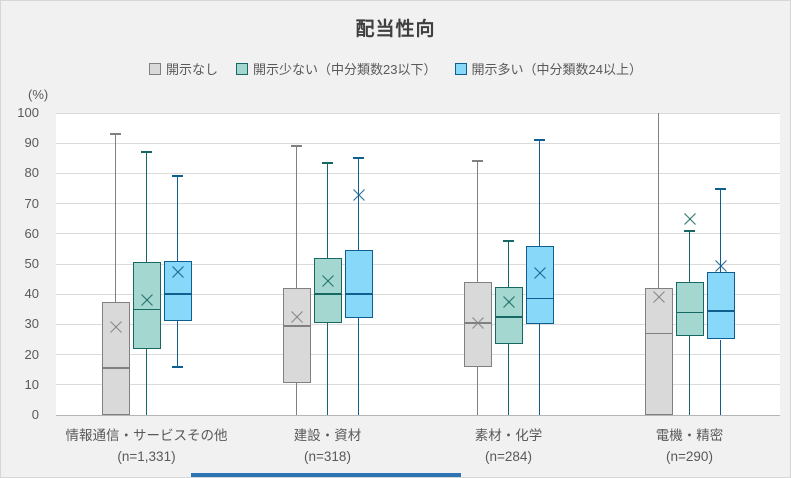  What do you see at coordinates (31, 143) in the screenshot?
I see `y-tick-label: 90` at bounding box center [31, 143].